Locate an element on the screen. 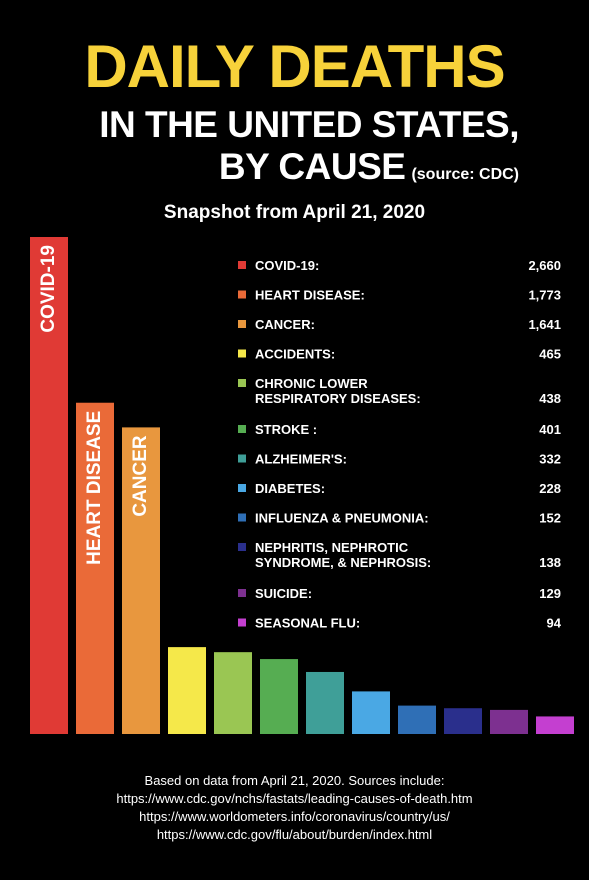  subtitle-line-2: BY CAUSE (source: CDC) is located at coordinates (309, 171).